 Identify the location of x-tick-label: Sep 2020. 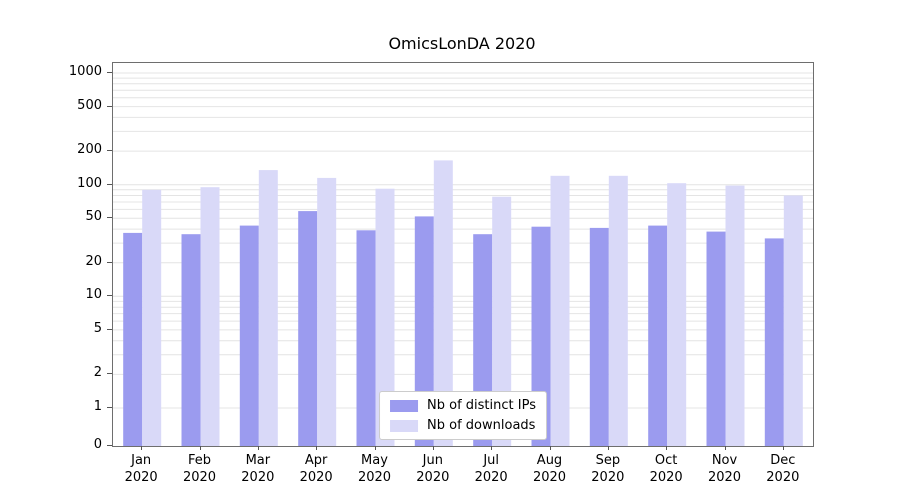
(608, 469).